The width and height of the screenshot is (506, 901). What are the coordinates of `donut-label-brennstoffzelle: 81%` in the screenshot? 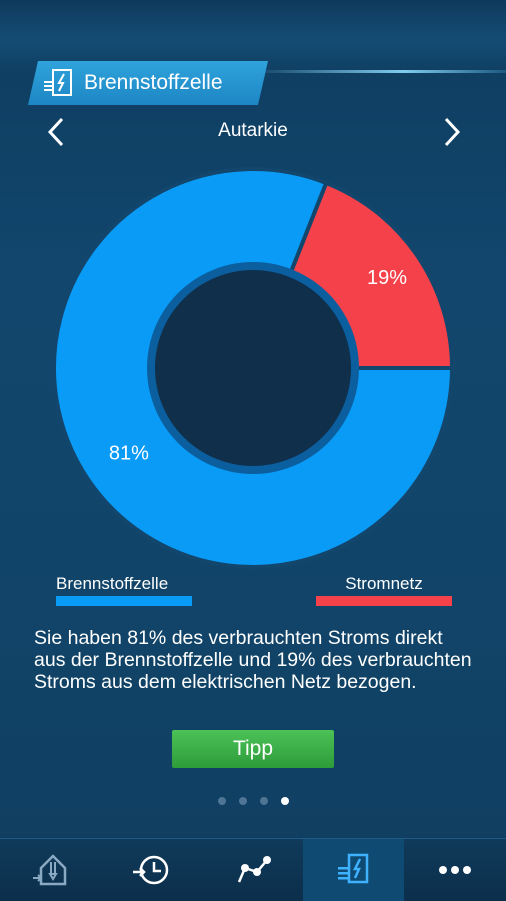 It's located at (129, 453).